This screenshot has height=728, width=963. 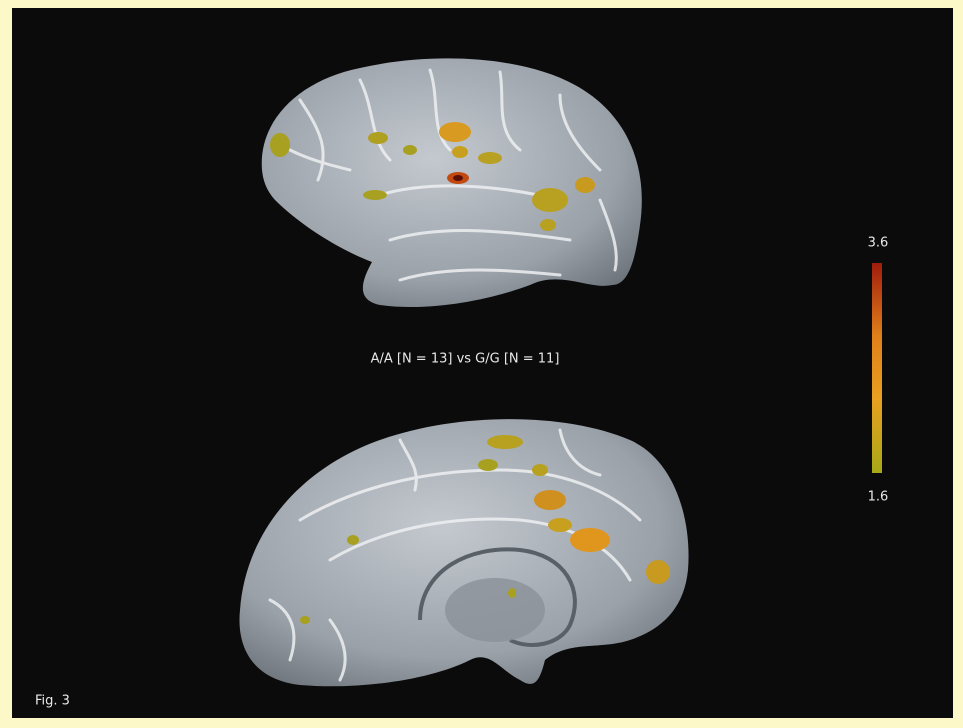 I want to click on figure-label: Fig. 3, so click(x=52, y=701).